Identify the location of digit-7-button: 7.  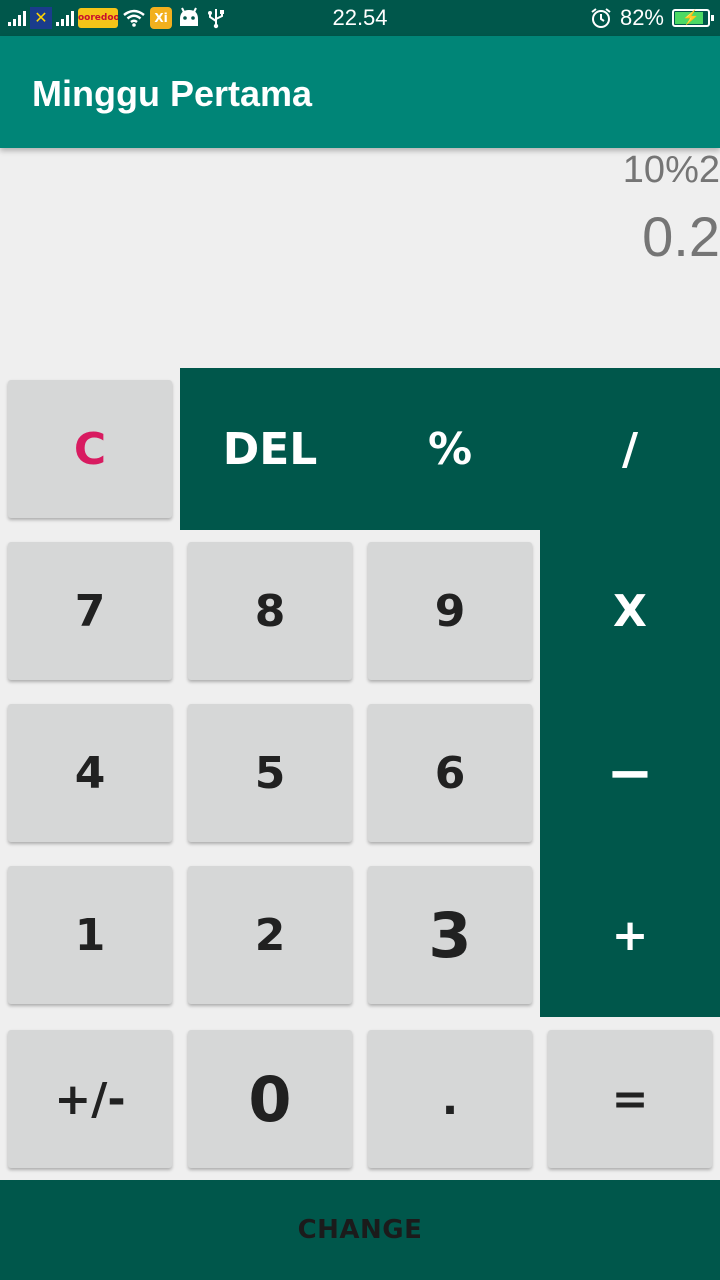
(90, 611).